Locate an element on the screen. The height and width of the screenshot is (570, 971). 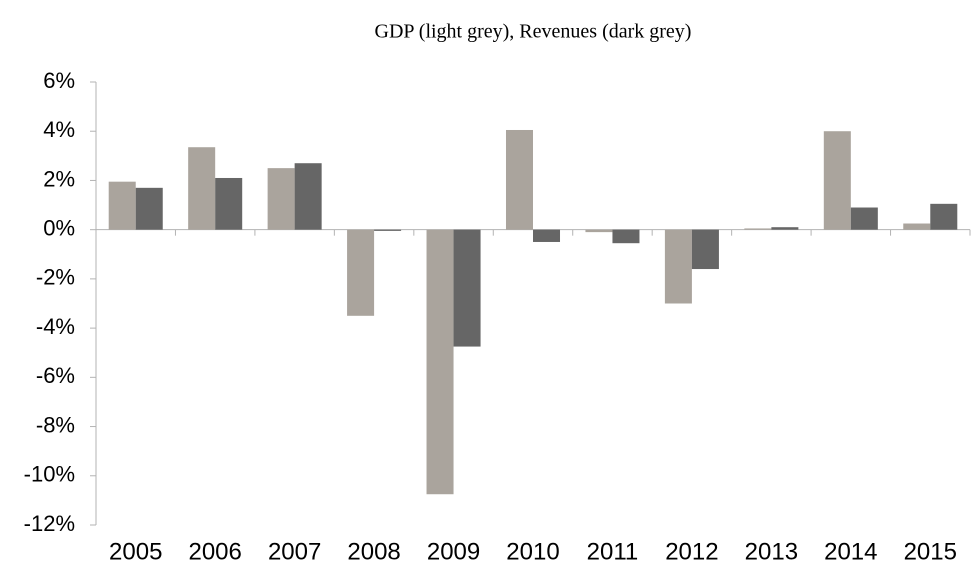
y-tick-label: -6% is located at coordinates (55, 375).